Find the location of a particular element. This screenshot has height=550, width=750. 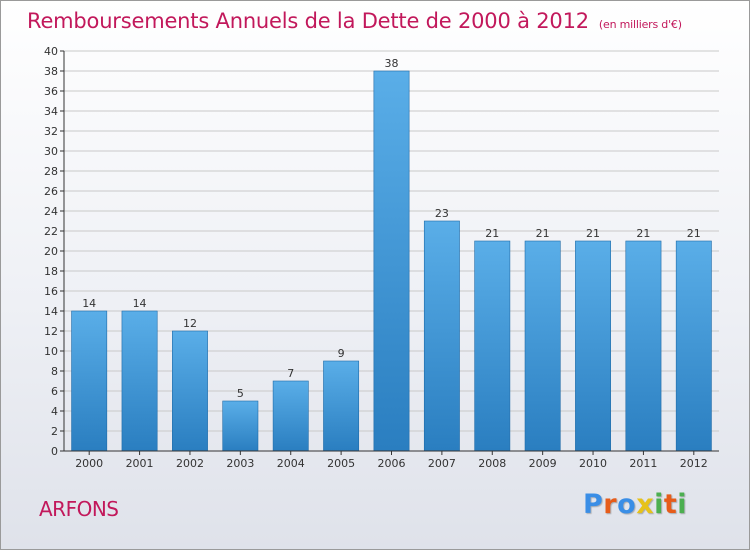

logo-letter: x is located at coordinates (645, 504).